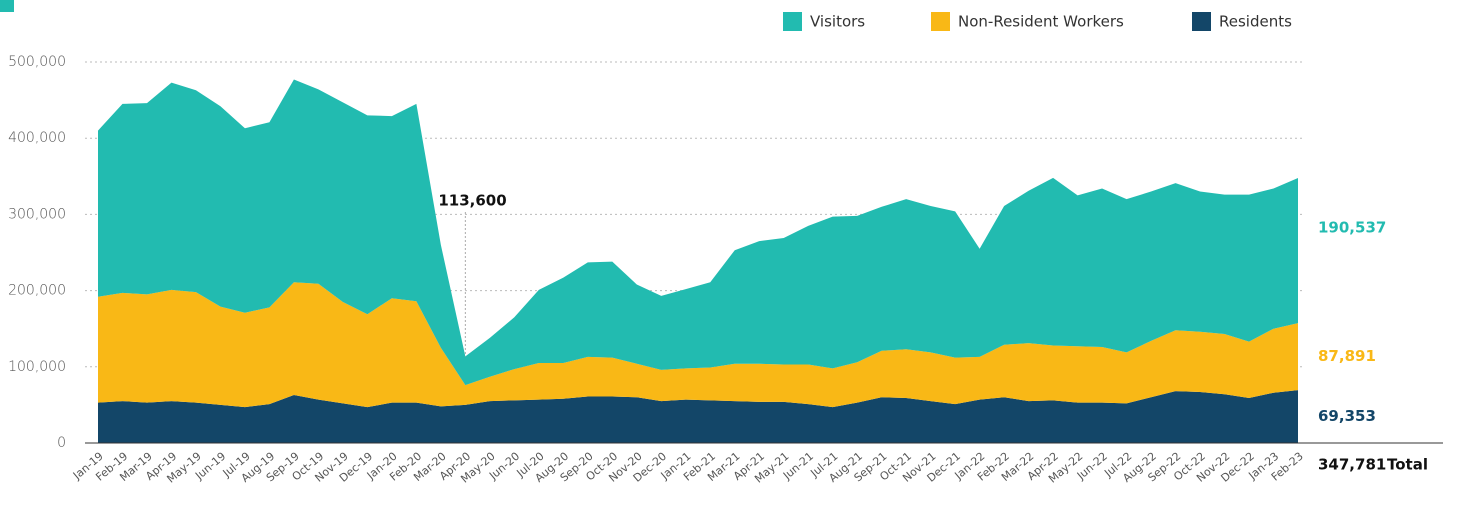  Describe the element at coordinates (1347, 416) in the screenshot. I see `end-label: 69,353` at that location.